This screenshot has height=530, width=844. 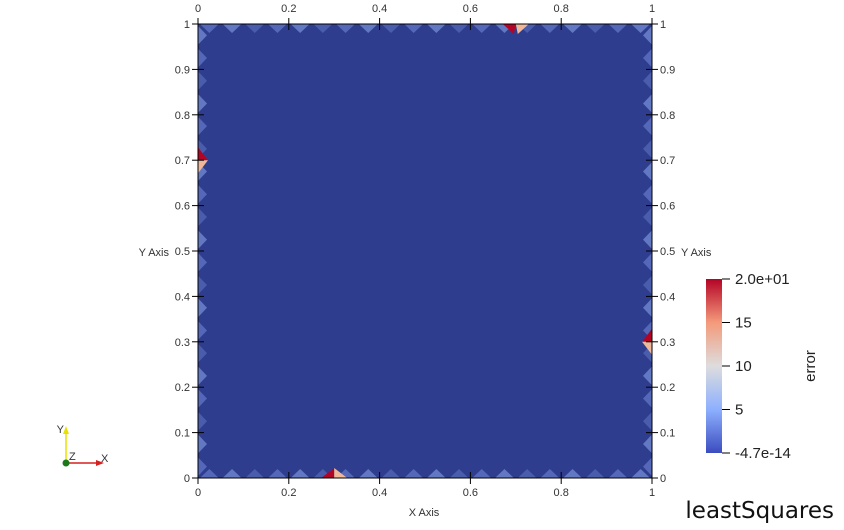 I want to click on colorbar-label: 5, so click(x=739, y=410).